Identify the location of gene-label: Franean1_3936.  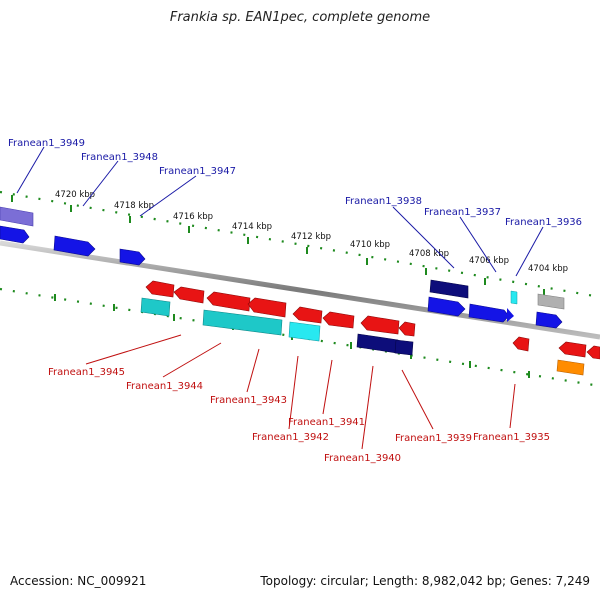
(543, 222).